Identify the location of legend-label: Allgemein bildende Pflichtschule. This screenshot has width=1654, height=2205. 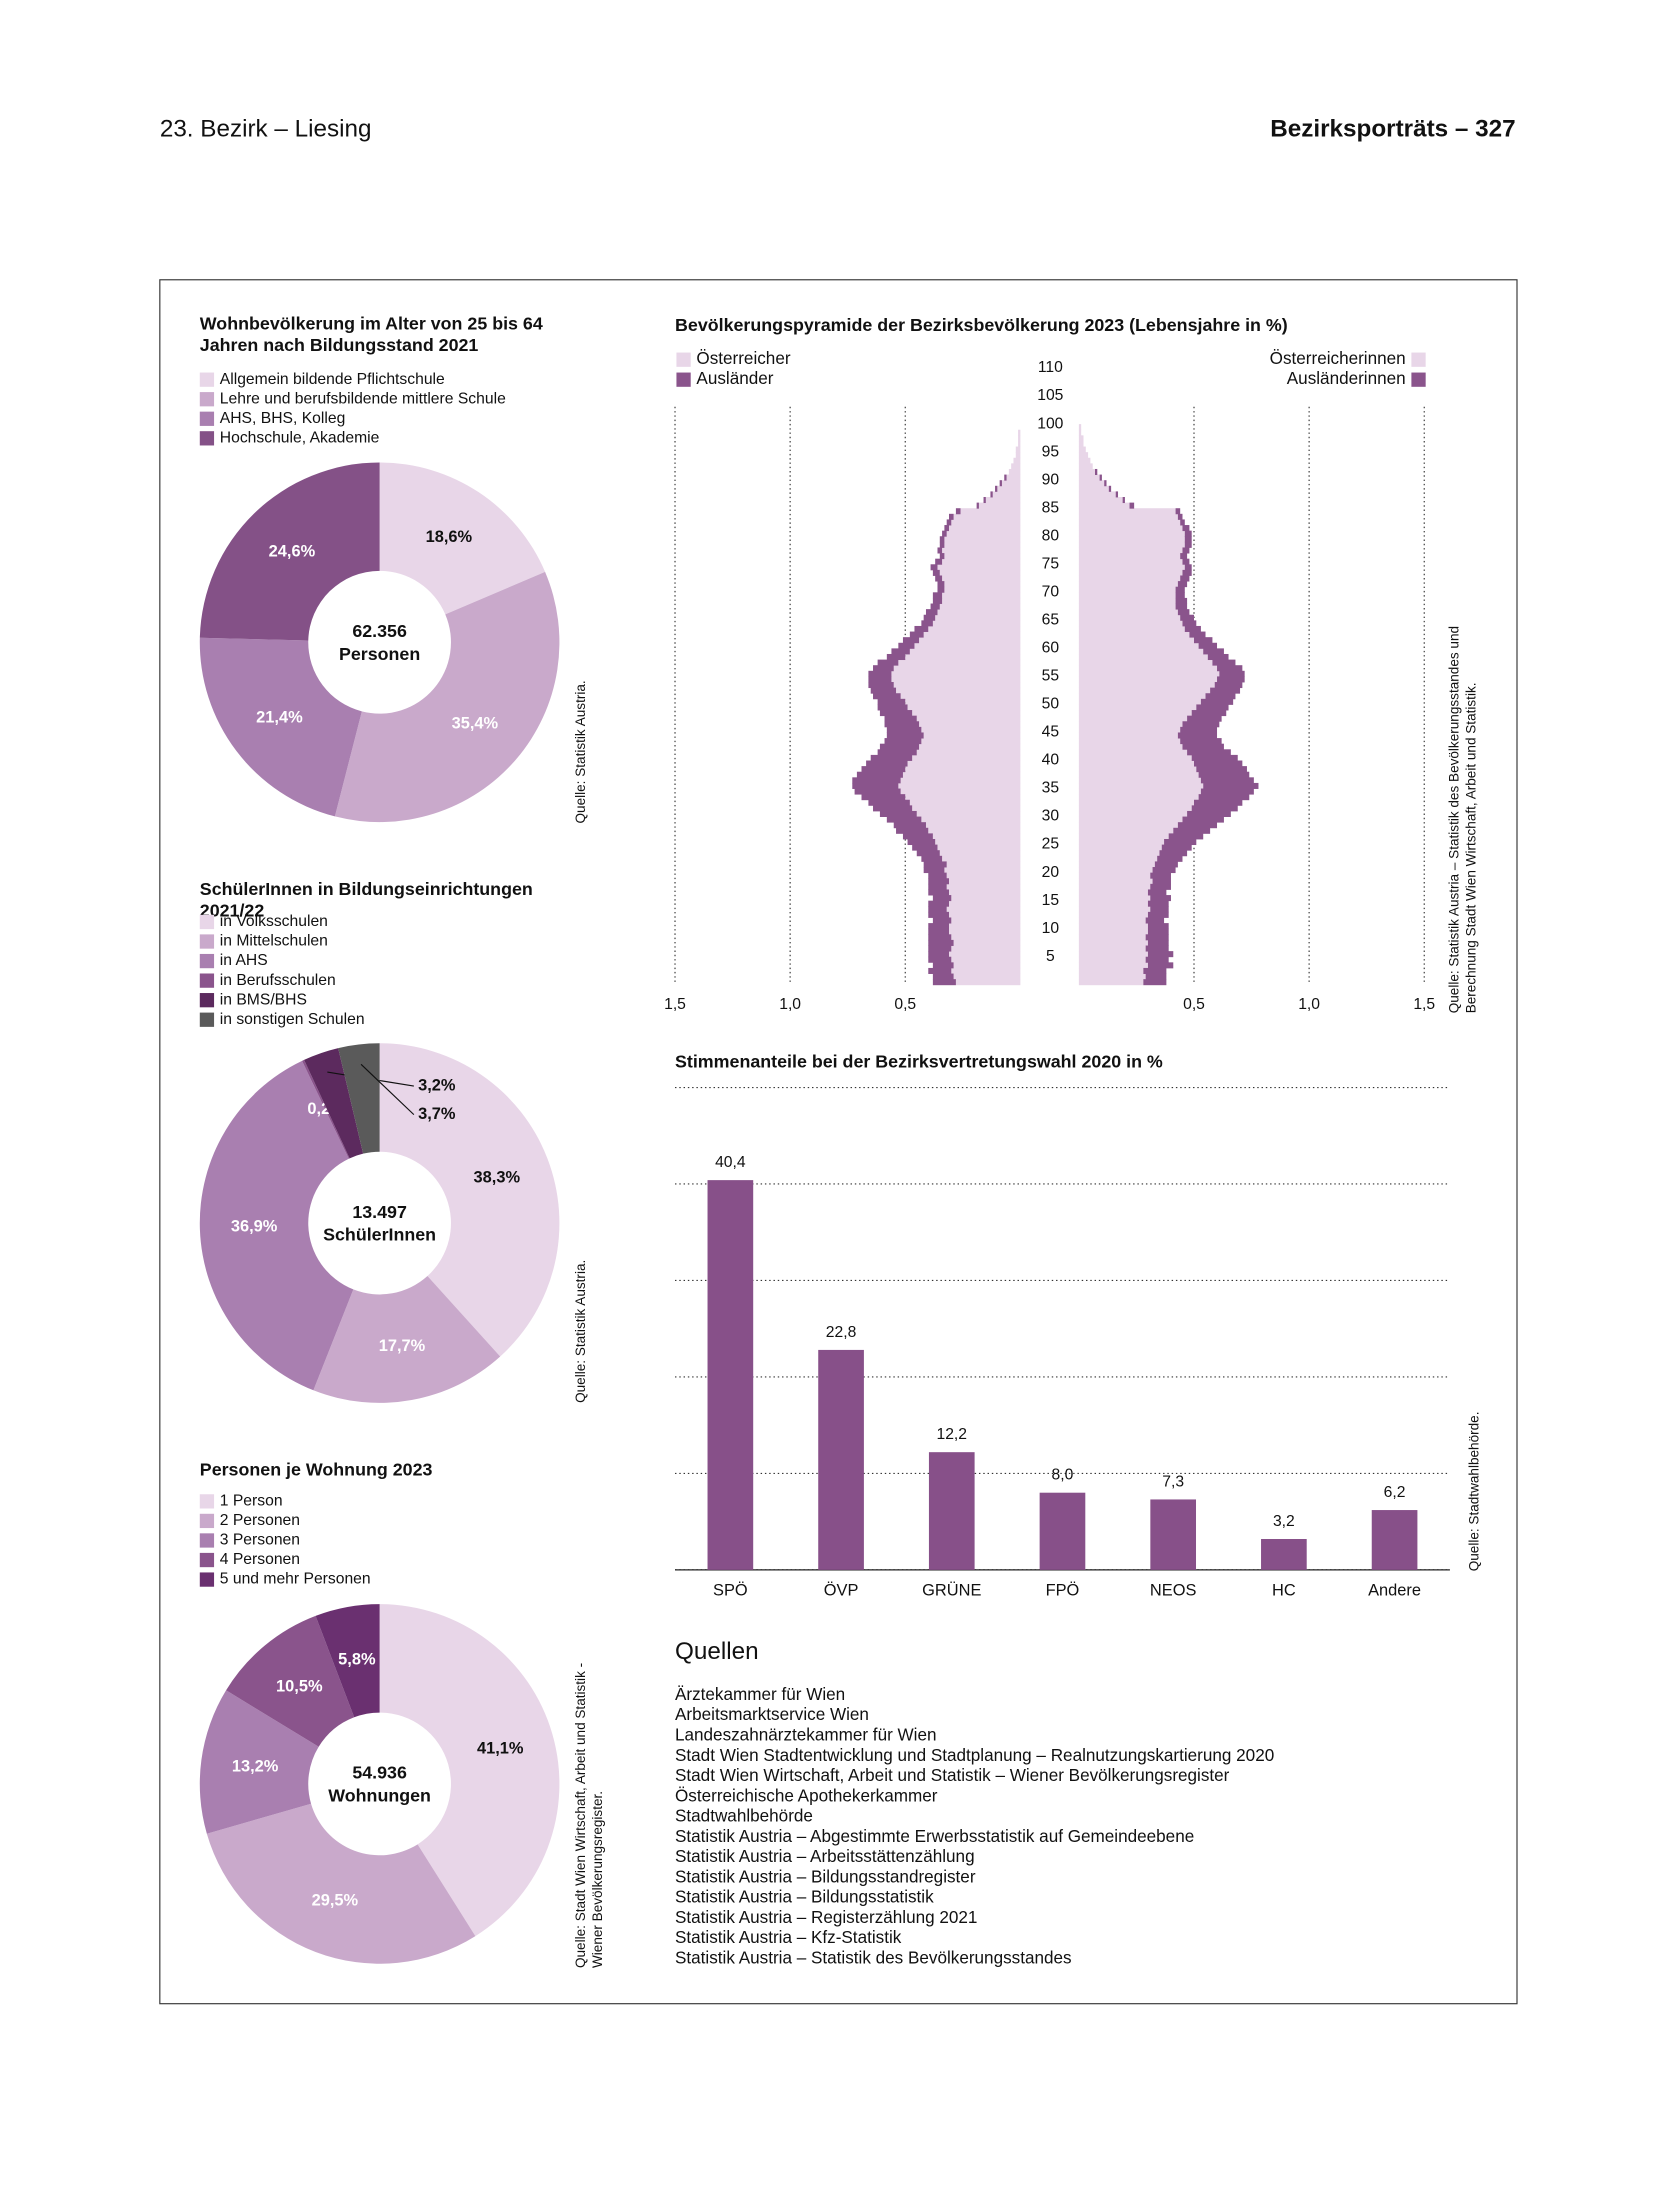
(332, 379).